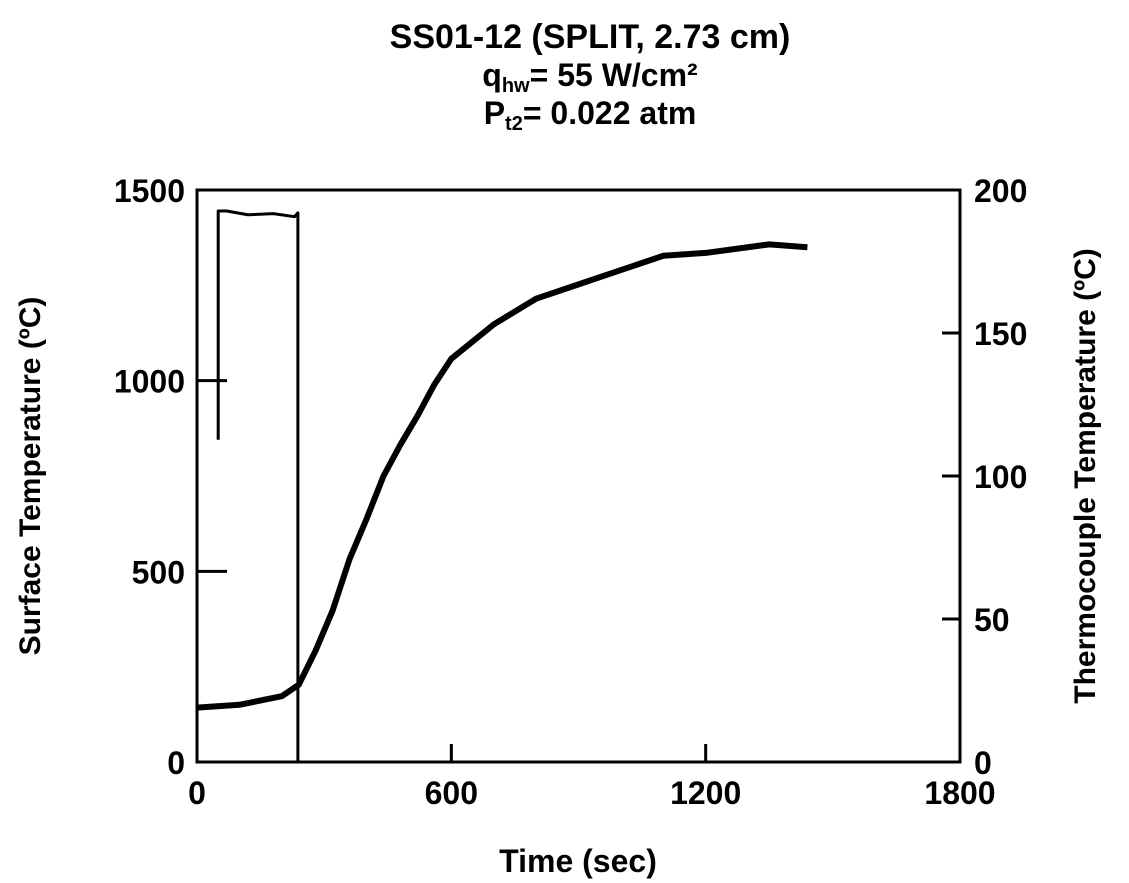 The height and width of the screenshot is (883, 1129). Describe the element at coordinates (983, 763) in the screenshot. I see `y2-tick-label: 0` at that location.